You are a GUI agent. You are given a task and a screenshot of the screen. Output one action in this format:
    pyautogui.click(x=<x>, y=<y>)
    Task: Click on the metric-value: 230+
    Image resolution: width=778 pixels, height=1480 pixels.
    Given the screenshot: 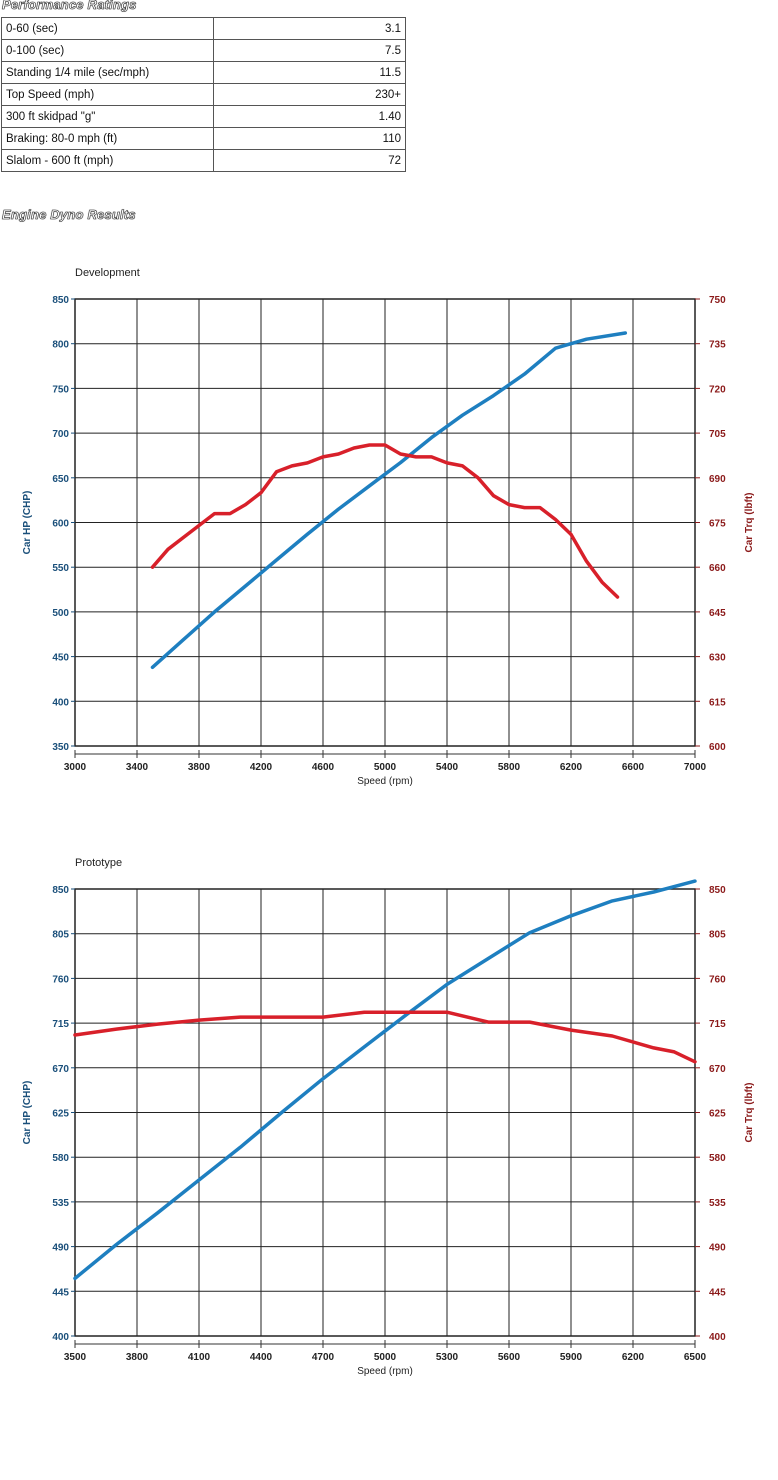 What is the action you would take?
    pyautogui.click(x=309, y=94)
    